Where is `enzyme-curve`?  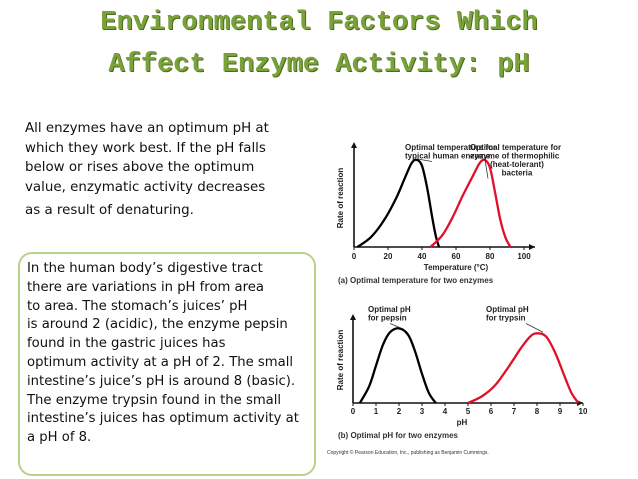
enzyme-curve is located at coordinates (470, 203).